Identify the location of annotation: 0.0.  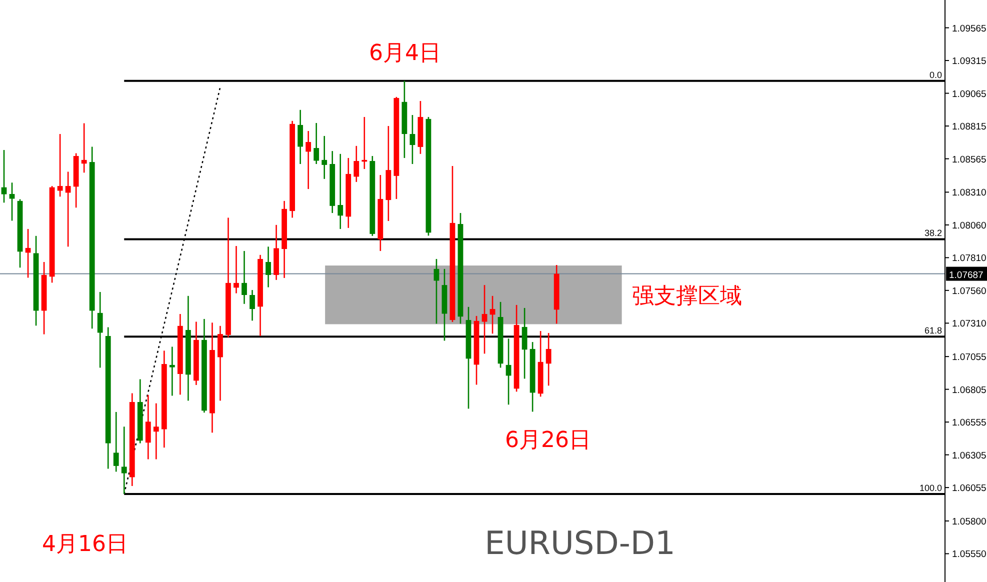
(935, 75).